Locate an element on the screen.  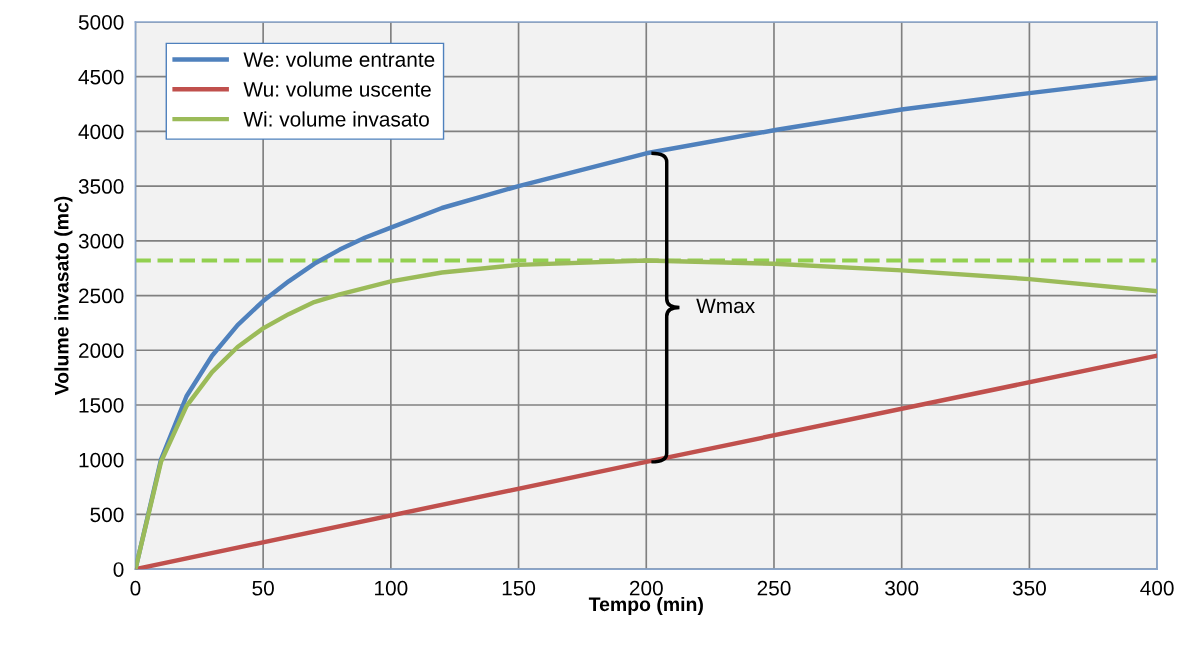
y-tick-label: 3000 is located at coordinates (101, 241).